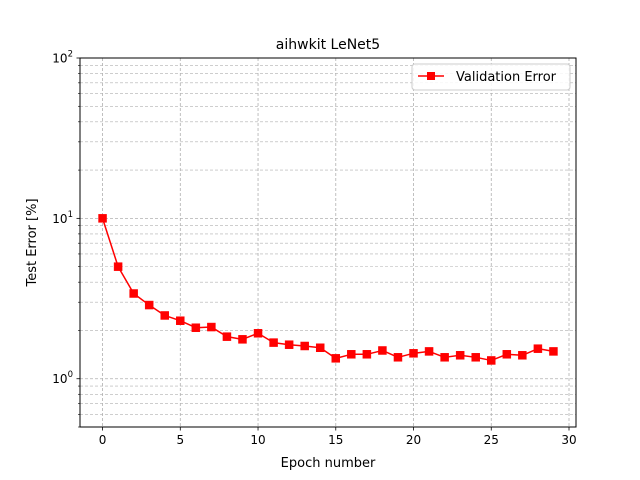 This screenshot has width=640, height=480. I want to click on legend-box, so click(491, 77).